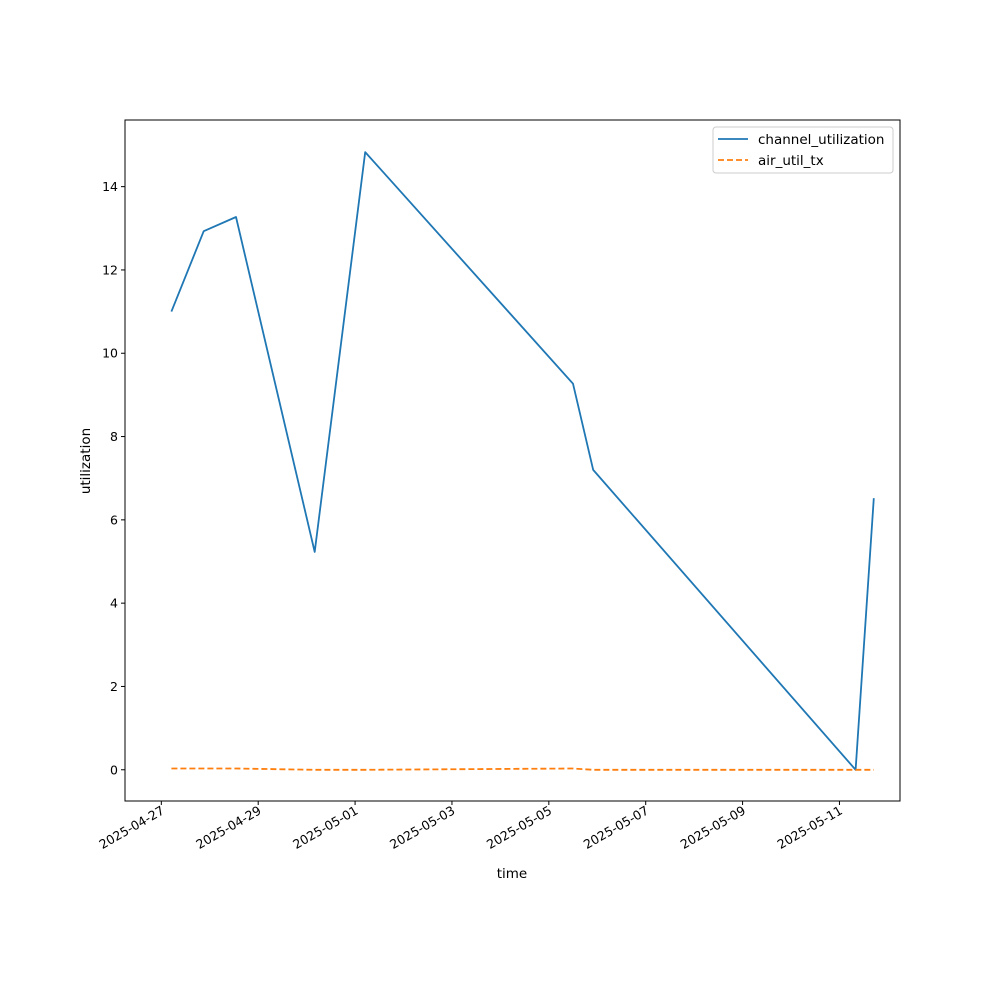  What do you see at coordinates (113, 478) in the screenshot?
I see `y-axis: 0 2 4 6 8 10 12 14` at bounding box center [113, 478].